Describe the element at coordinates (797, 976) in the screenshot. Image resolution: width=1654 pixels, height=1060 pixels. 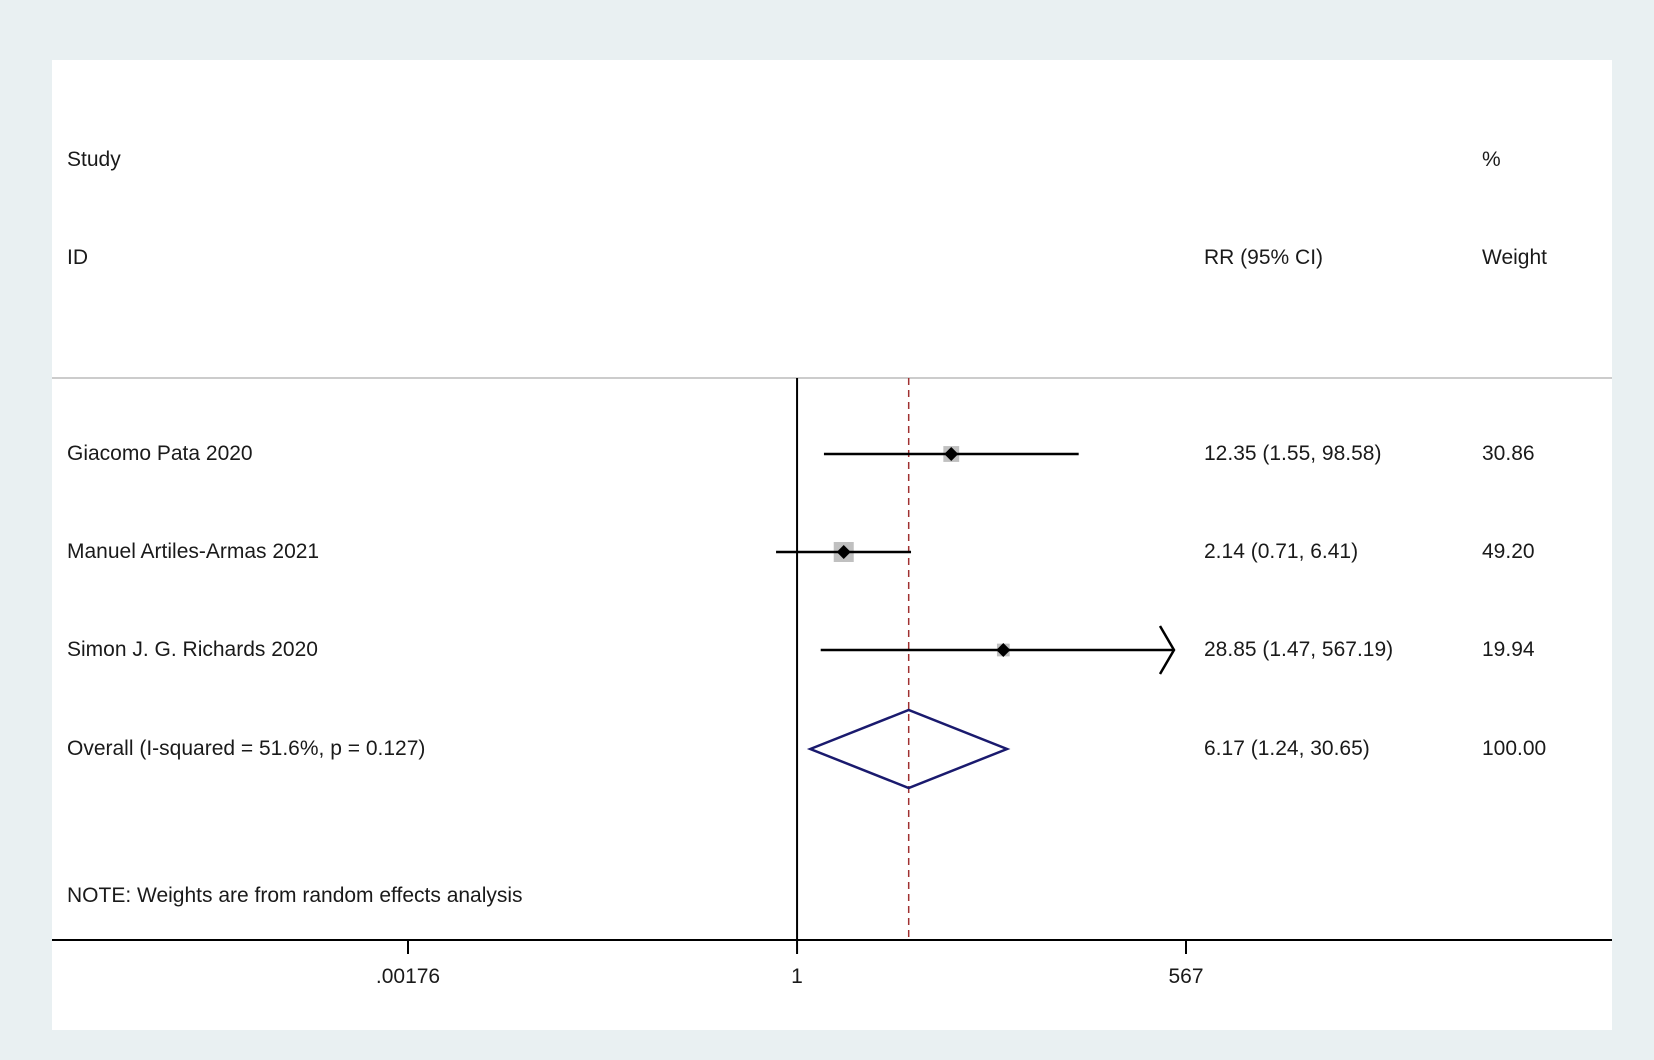
I see `x-tick-label: 1` at that location.